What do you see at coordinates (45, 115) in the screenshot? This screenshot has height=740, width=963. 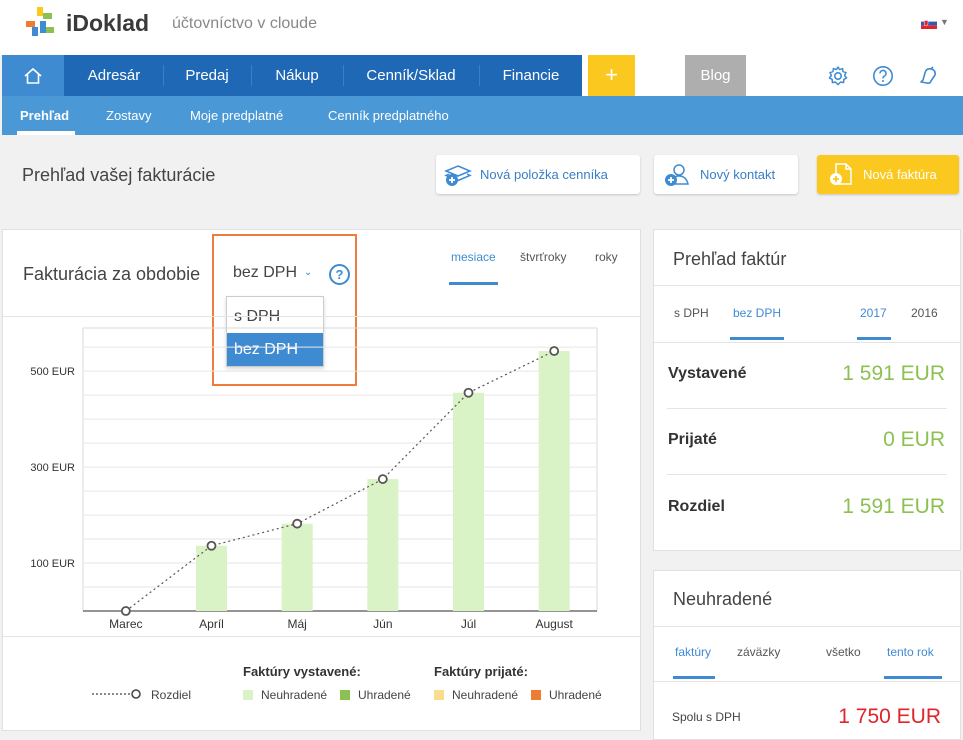 I see `subnav-item-prehlad: Prehľad` at bounding box center [45, 115].